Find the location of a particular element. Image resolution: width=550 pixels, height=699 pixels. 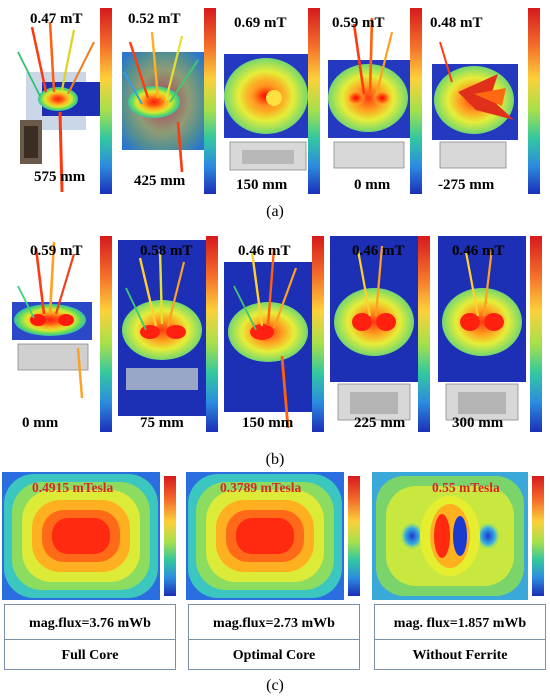

distance-label-a2: 425 mm is located at coordinates (160, 181).